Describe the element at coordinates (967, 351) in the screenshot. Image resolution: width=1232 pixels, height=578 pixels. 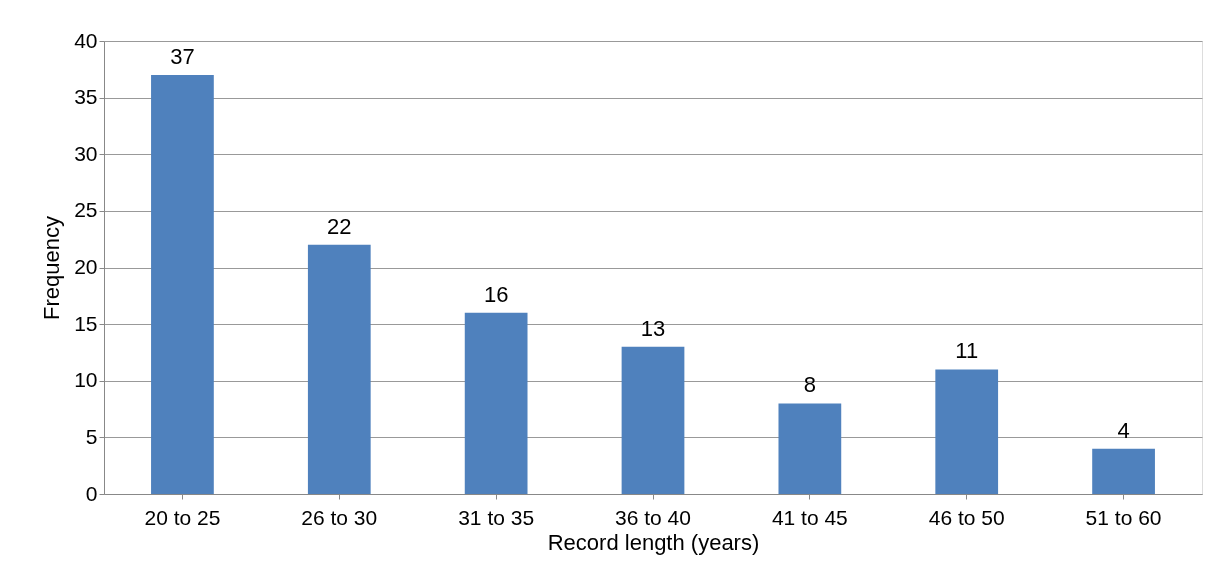
I see `data-label: 11` at that location.